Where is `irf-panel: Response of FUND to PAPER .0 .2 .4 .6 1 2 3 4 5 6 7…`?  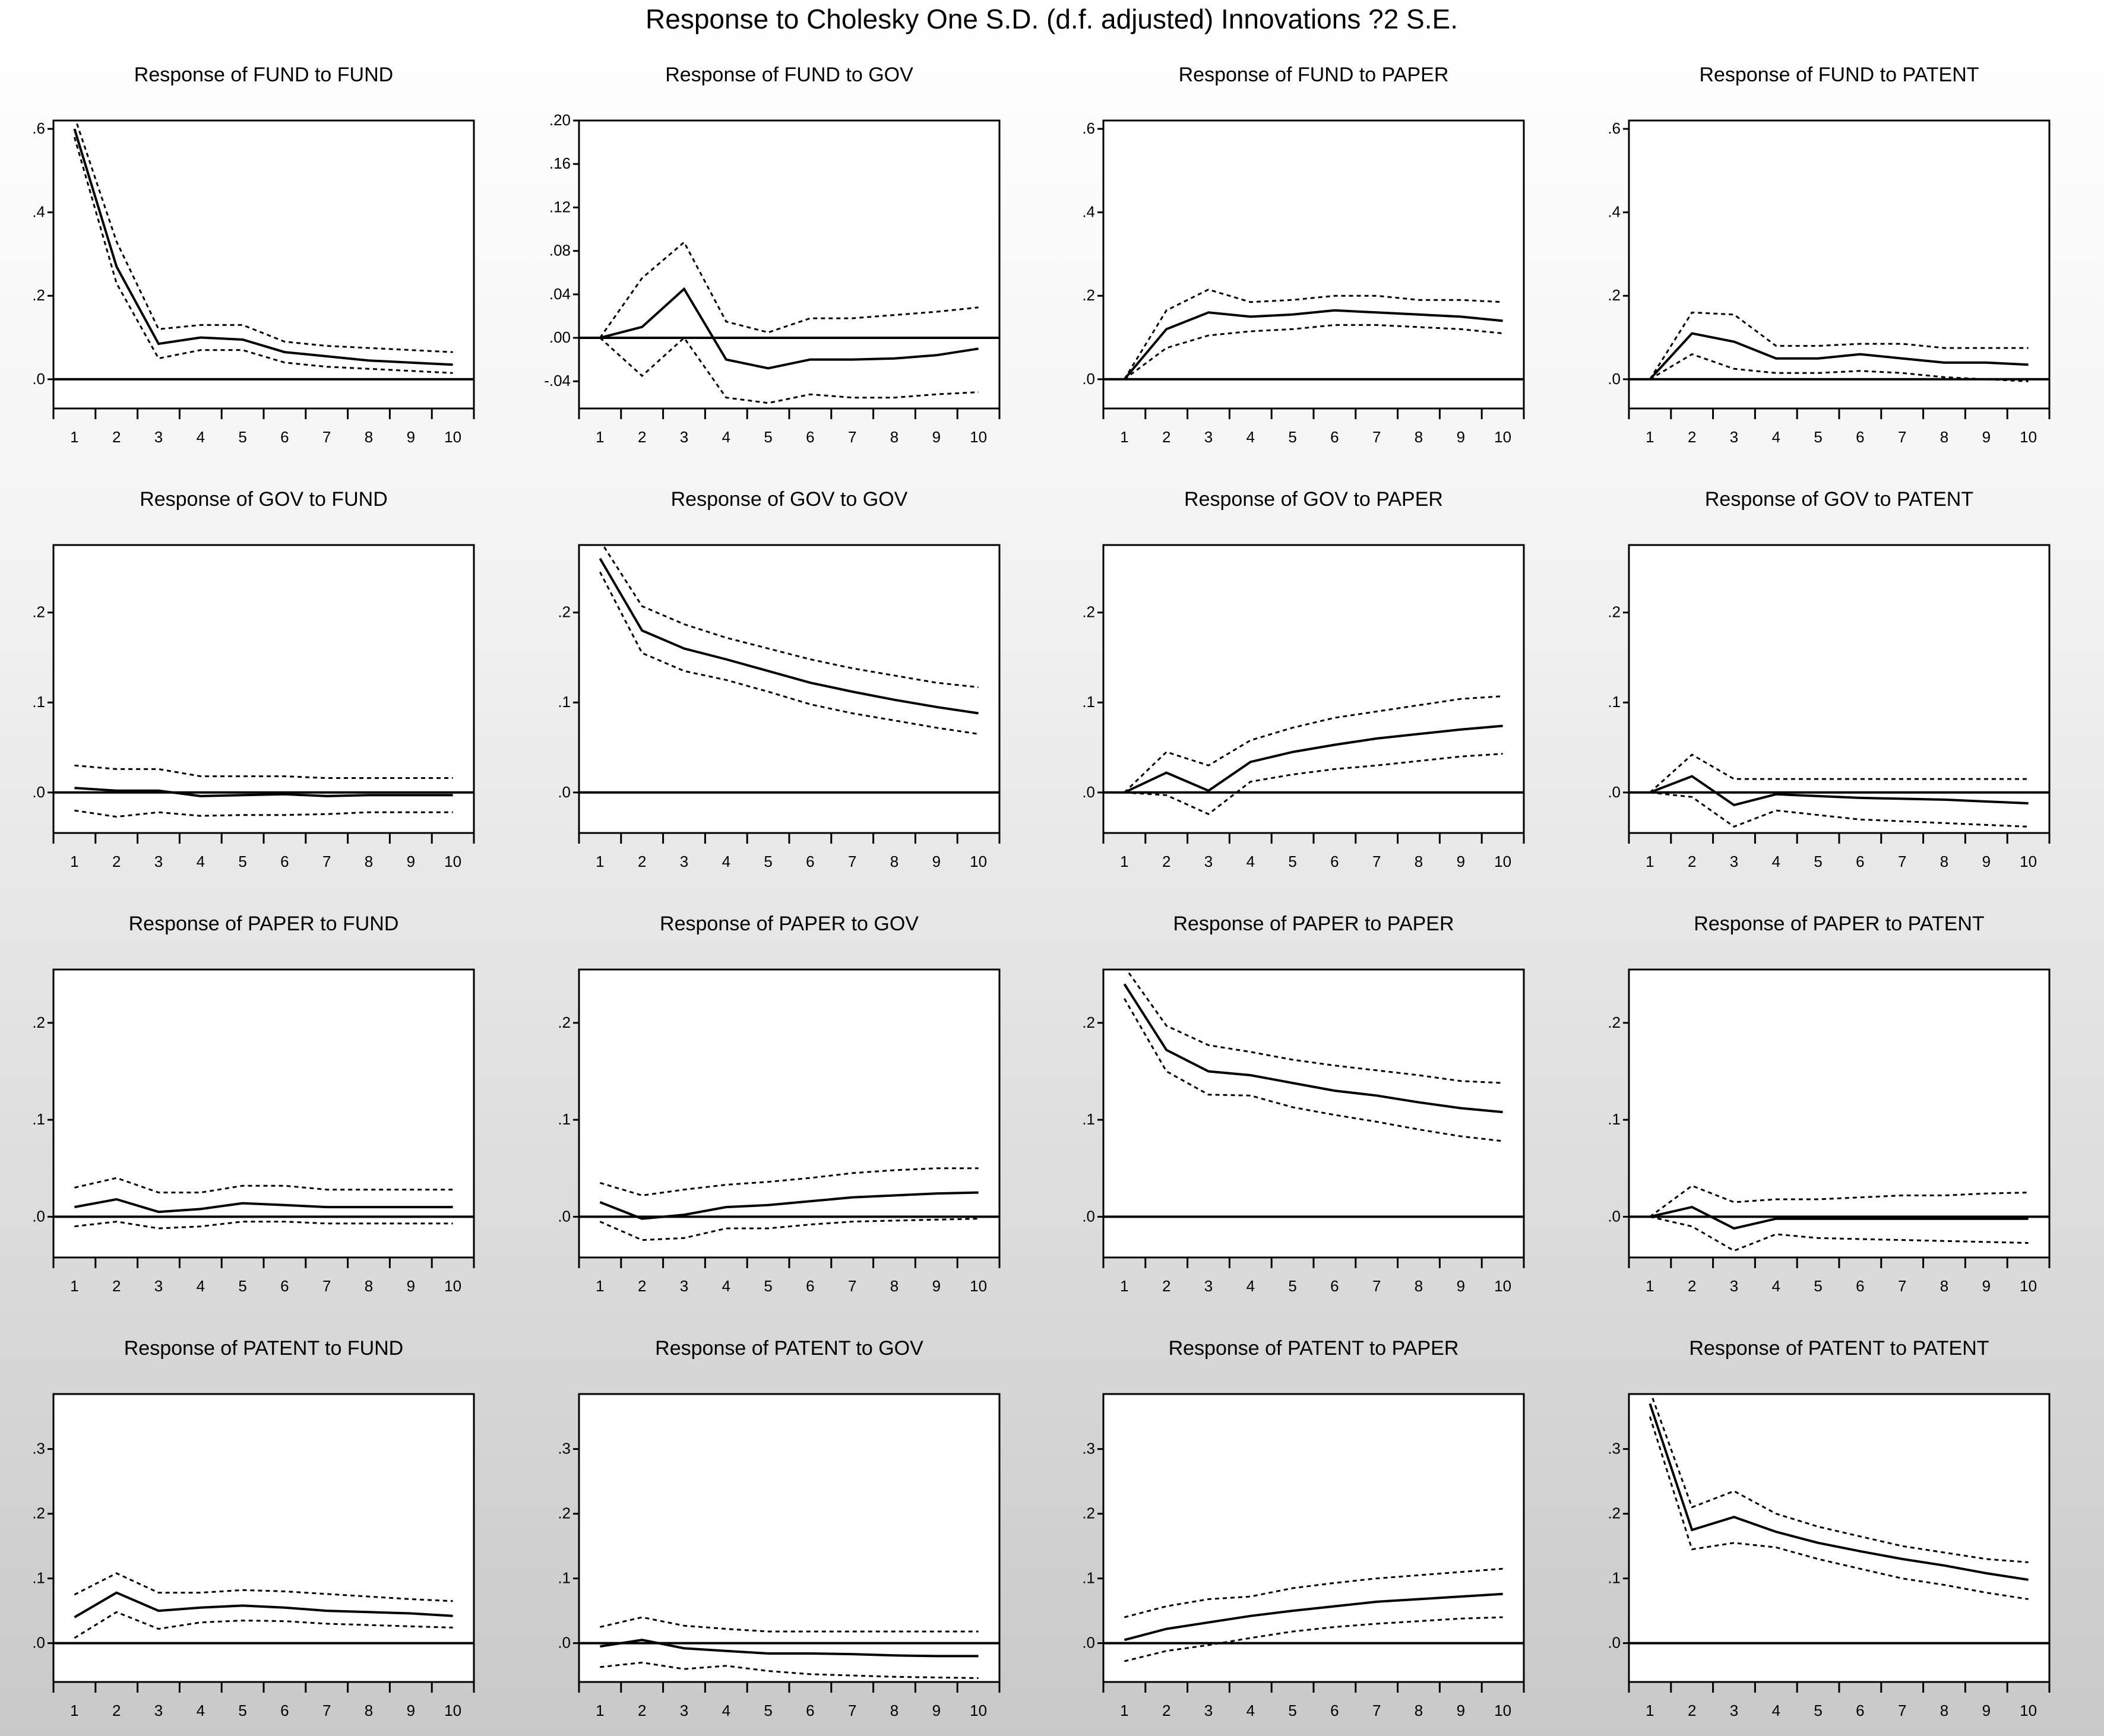
irf-panel: Response of FUND to PAPER .0 .2 .4 .6 1 2 3 4 5 6 7… is located at coordinates (1303, 255).